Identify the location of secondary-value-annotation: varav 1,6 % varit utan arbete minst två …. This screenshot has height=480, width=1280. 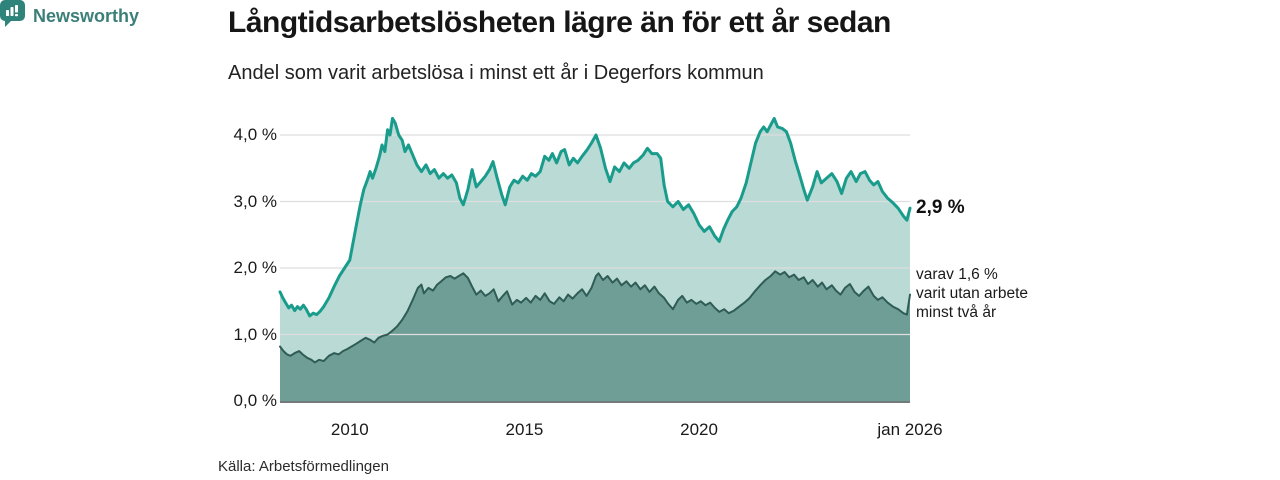
(991, 293).